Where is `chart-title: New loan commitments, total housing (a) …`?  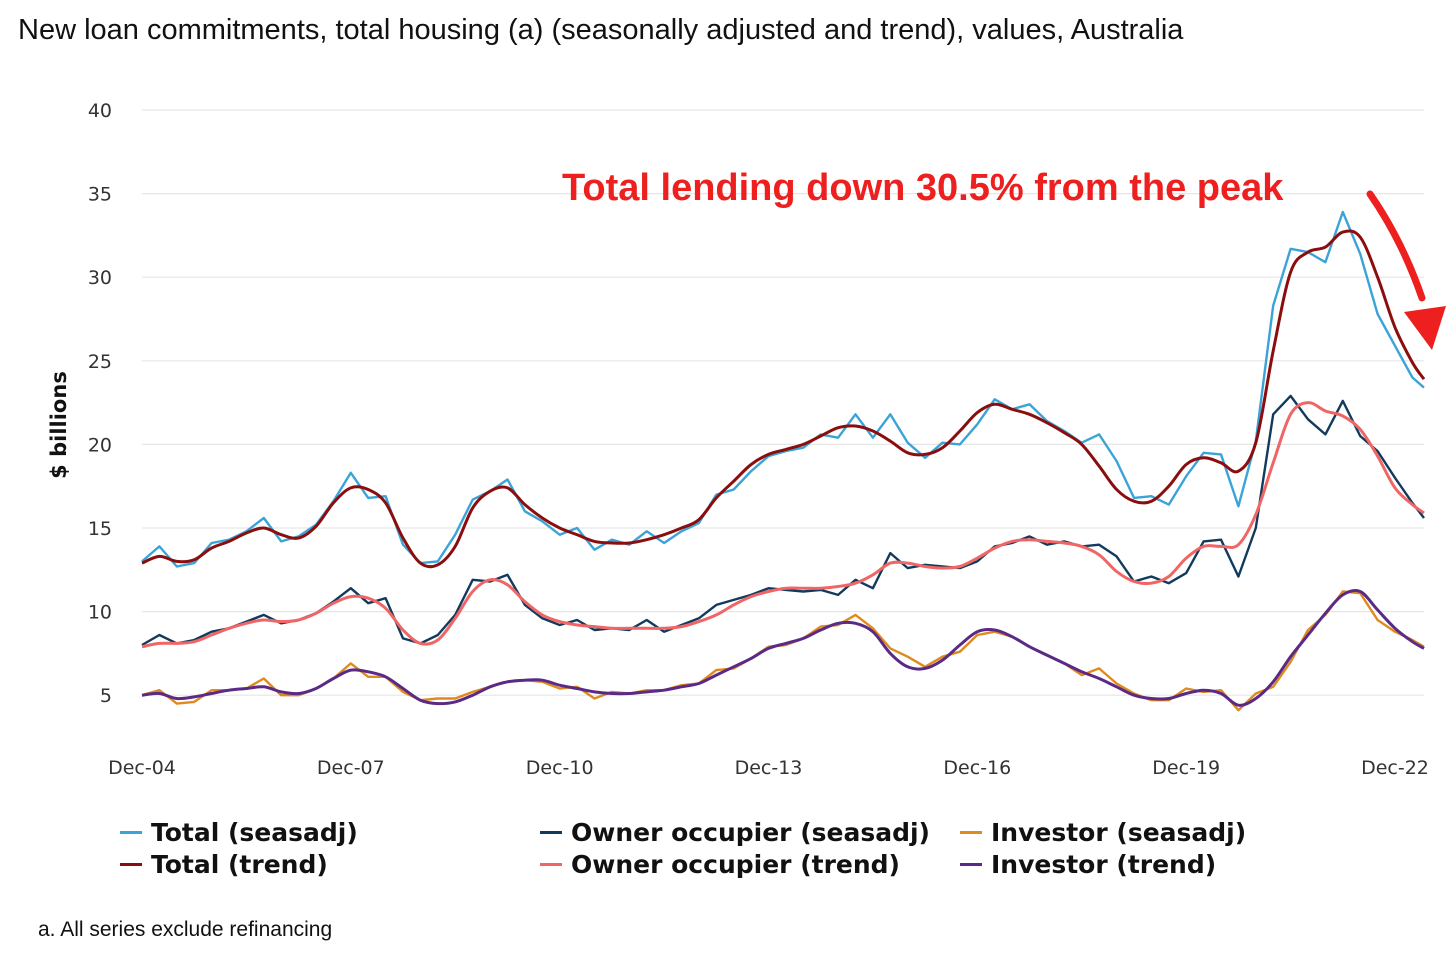 chart-title: New loan commitments, total housing (a) … is located at coordinates (601, 30).